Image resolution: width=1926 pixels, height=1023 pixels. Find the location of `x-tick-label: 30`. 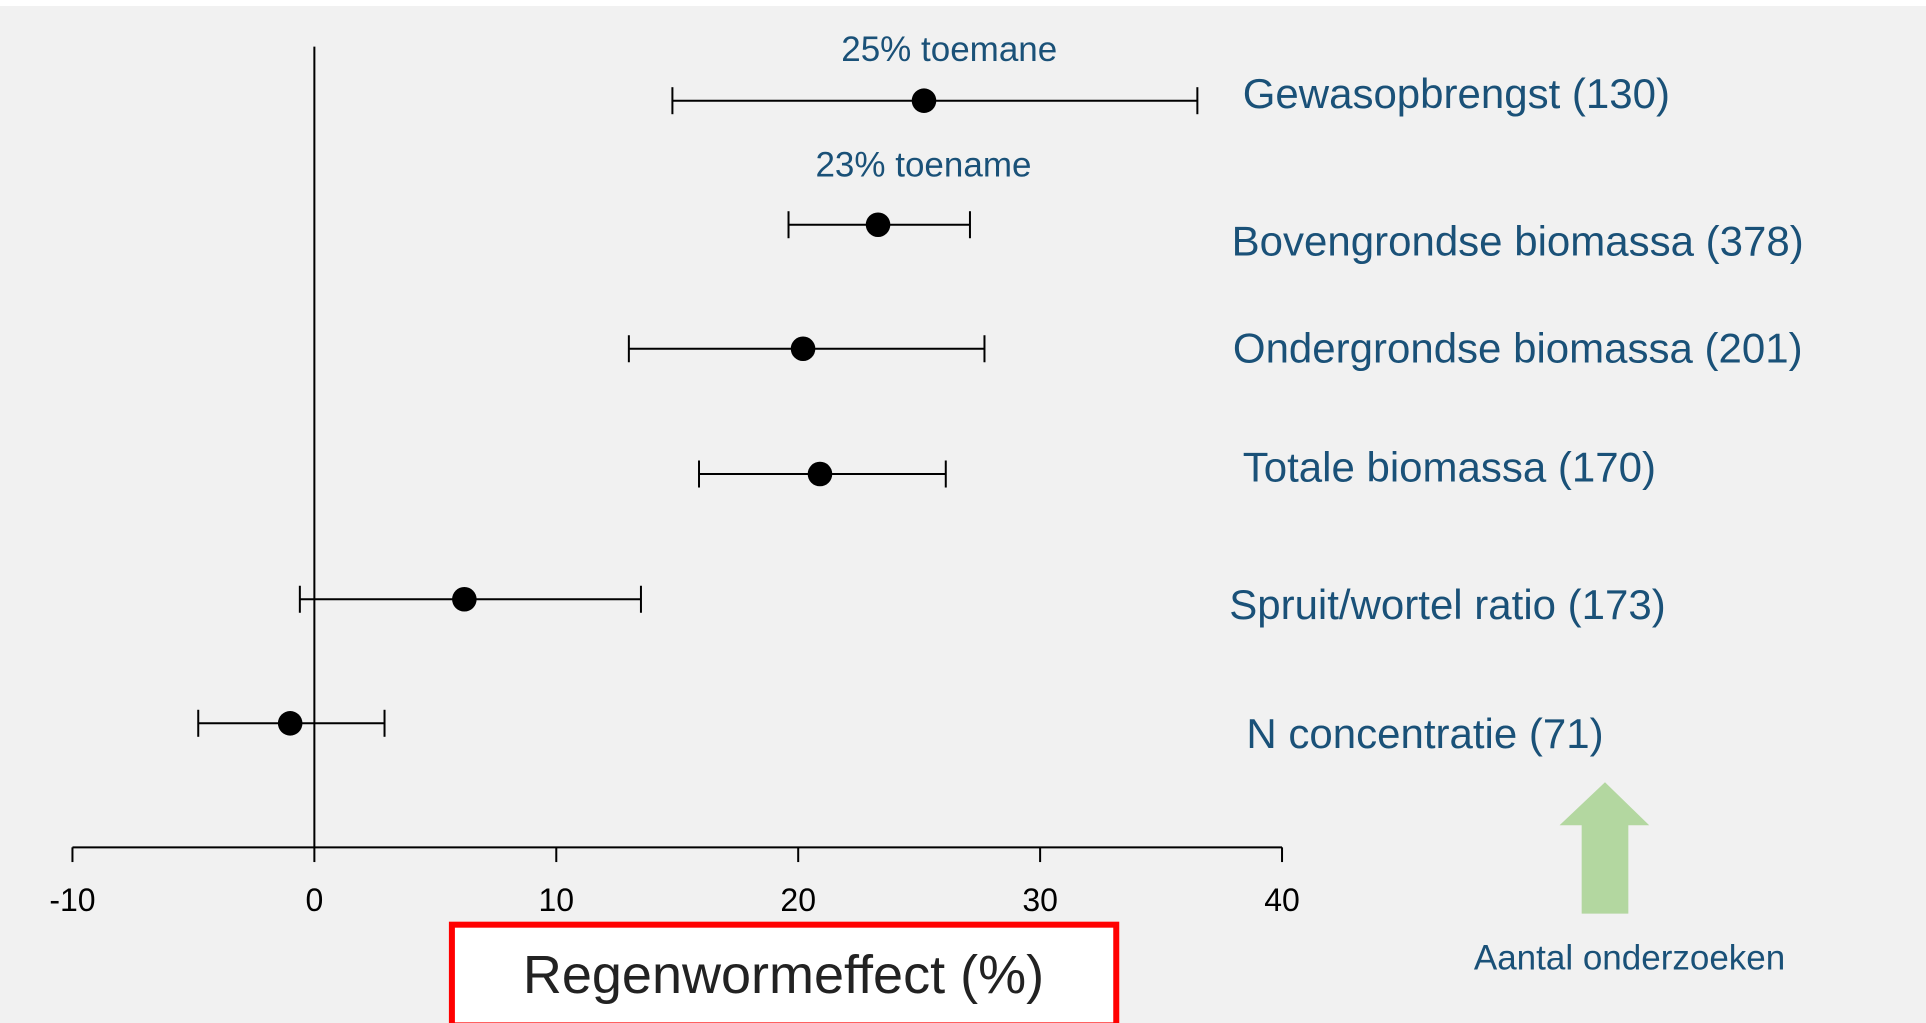

x-tick-label: 30 is located at coordinates (1040, 900).